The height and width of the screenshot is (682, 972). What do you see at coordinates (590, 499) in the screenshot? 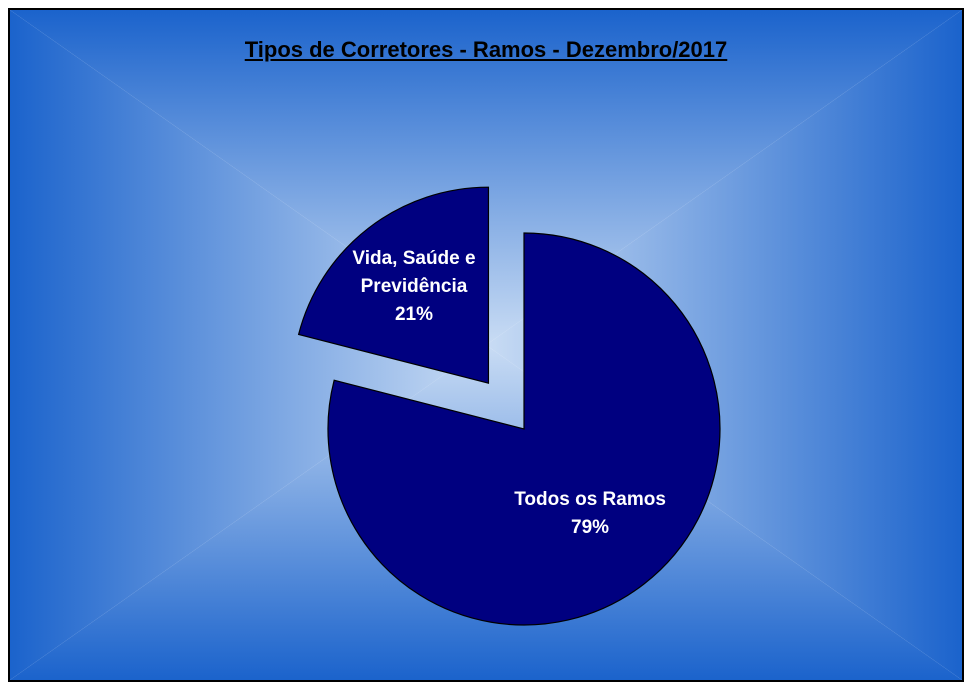
I see `slice-category-label: Todos os Ramos` at bounding box center [590, 499].